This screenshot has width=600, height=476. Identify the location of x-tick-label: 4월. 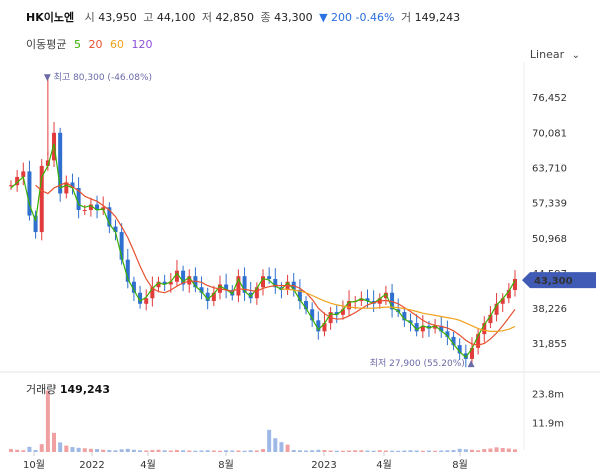
(384, 465).